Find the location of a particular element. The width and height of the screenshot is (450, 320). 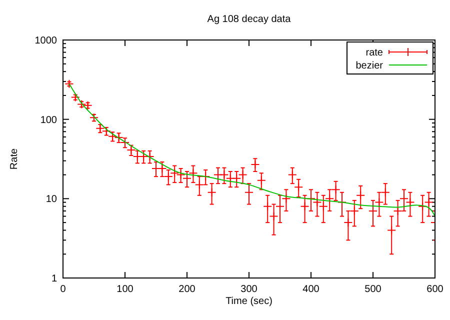

y-tick-label: 10 is located at coordinates (52, 200).